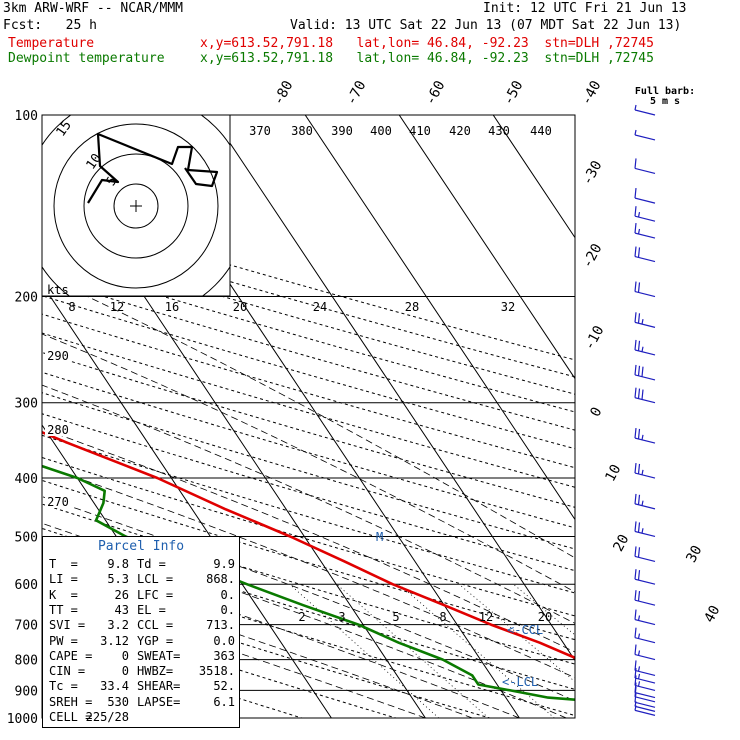  Describe the element at coordinates (341, 617) in the screenshot. I see `mixing-ratio-label: 3` at that location.